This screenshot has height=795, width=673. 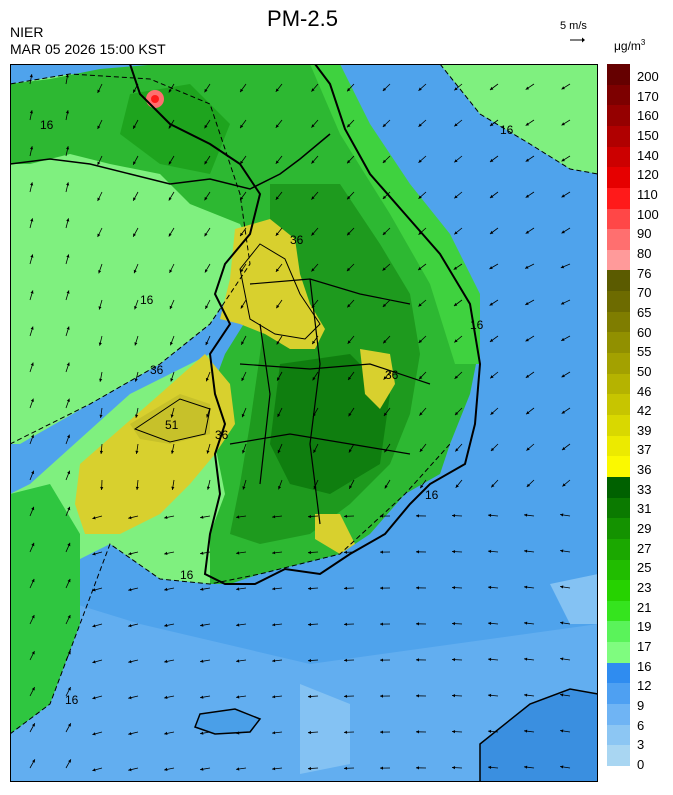 What do you see at coordinates (644, 529) in the screenshot?
I see `legend-tick-label: 29` at bounding box center [644, 529].